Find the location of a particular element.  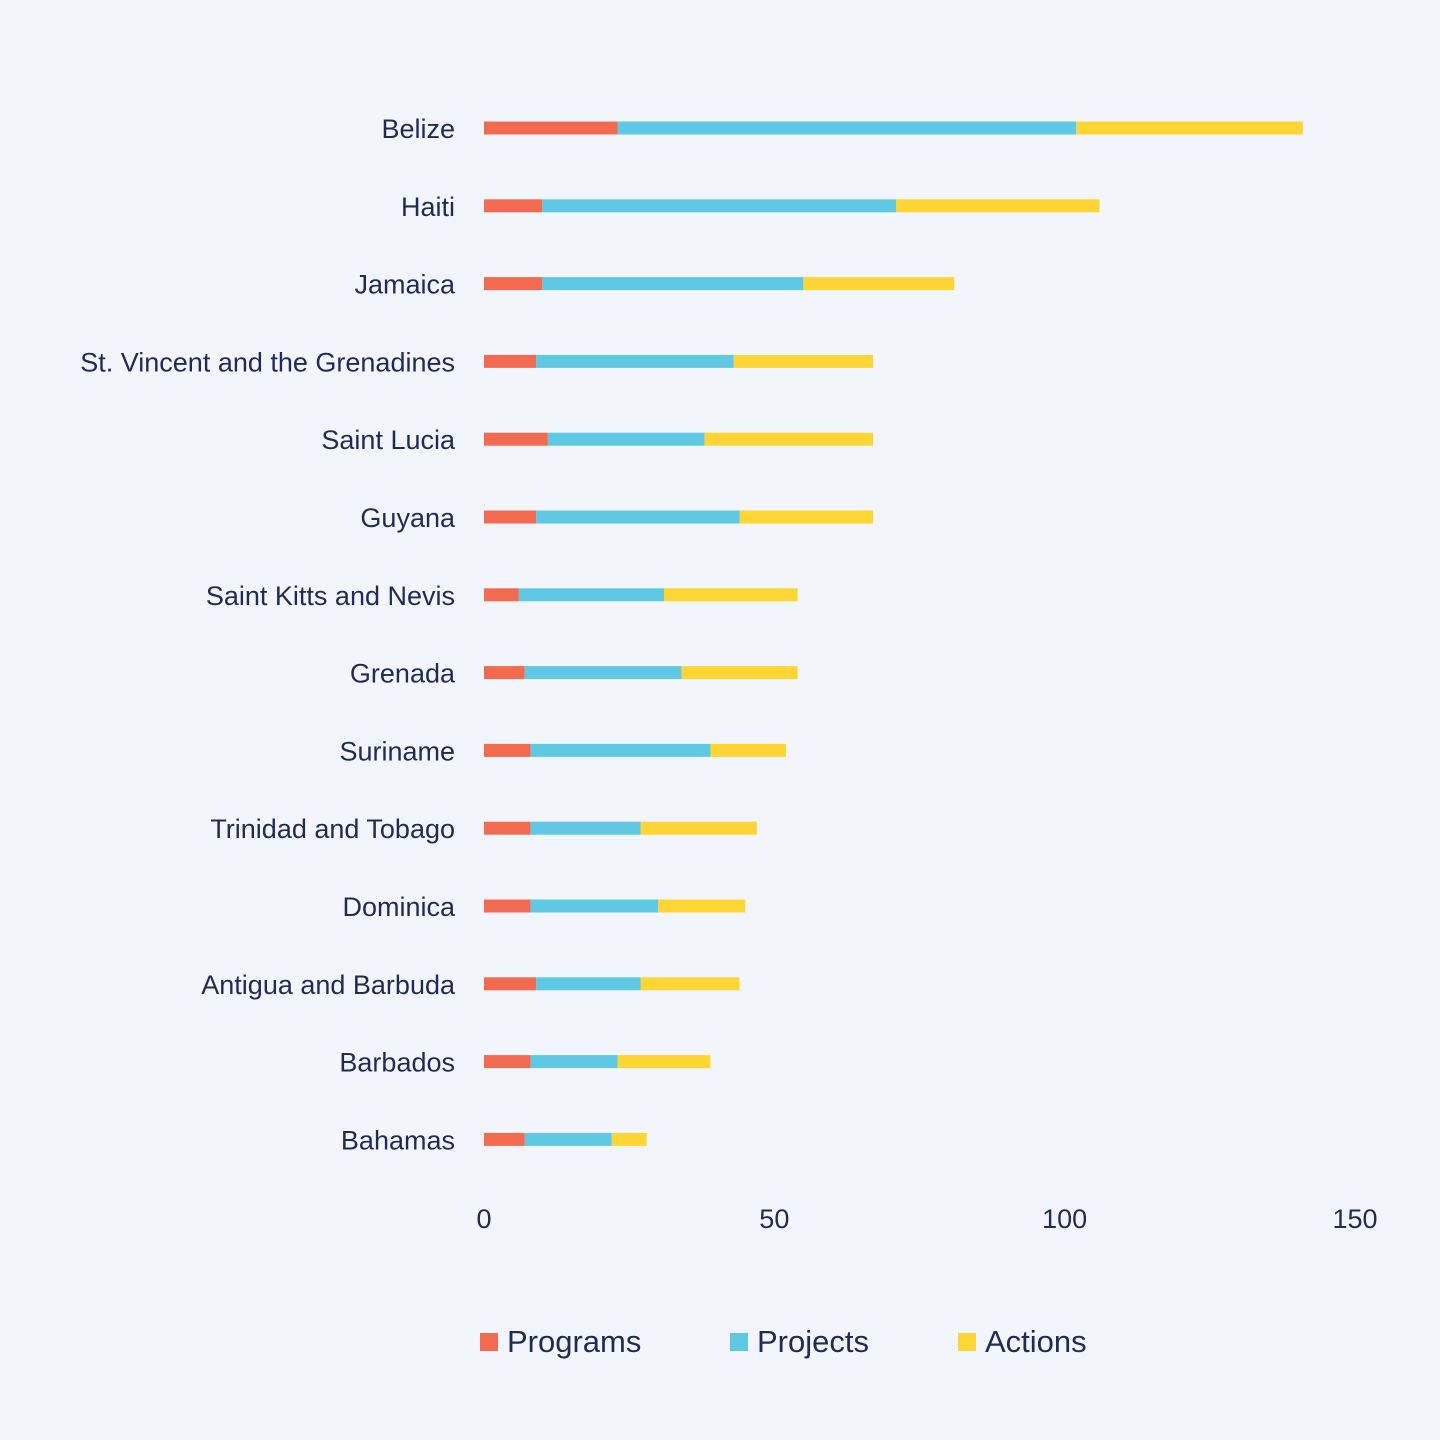

x-tick-label: 100 is located at coordinates (1064, 1219).